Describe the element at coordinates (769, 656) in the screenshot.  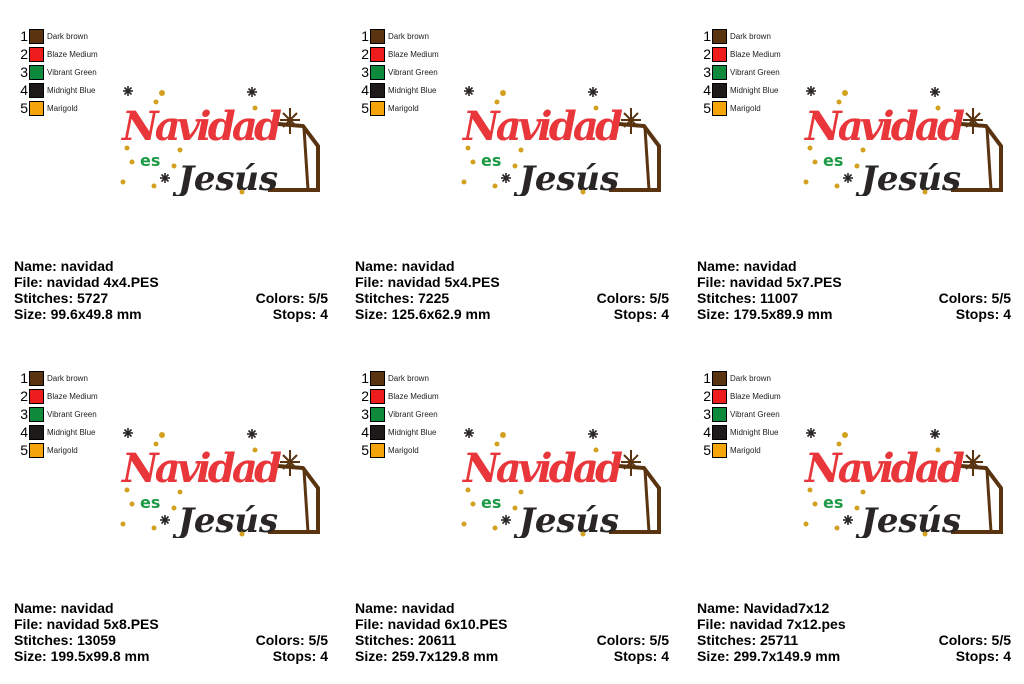
I see `design-size: Size: 299.7x149.9 mm` at that location.